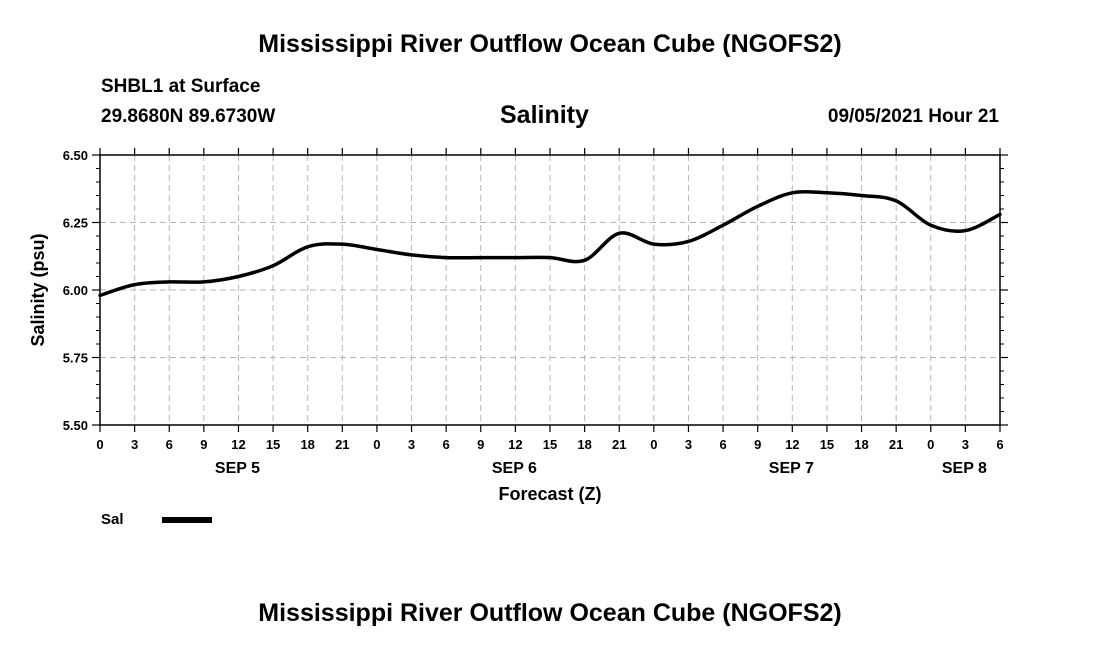  I want to click on day-labels: SEP 5 SEP 6 SEP 7 SEP 8, so click(601, 468).